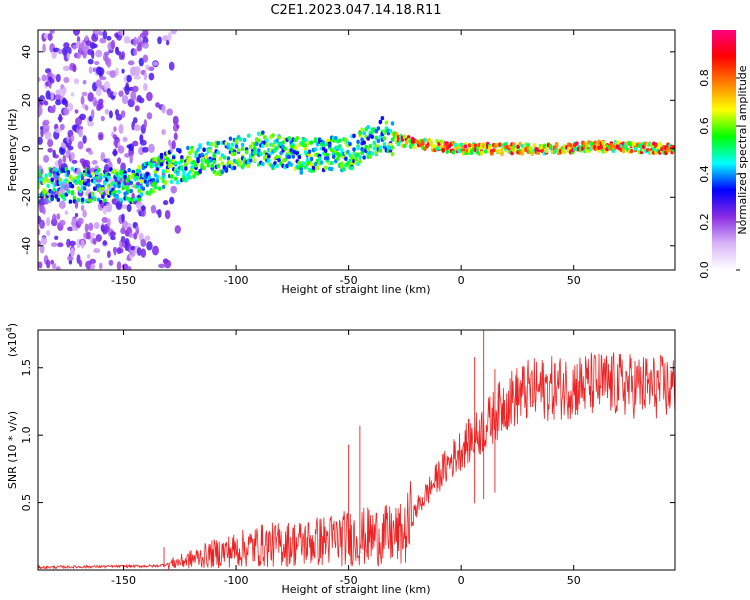 The height and width of the screenshot is (600, 750). I want to click on snr-x-tick-label: 0, so click(461, 580).